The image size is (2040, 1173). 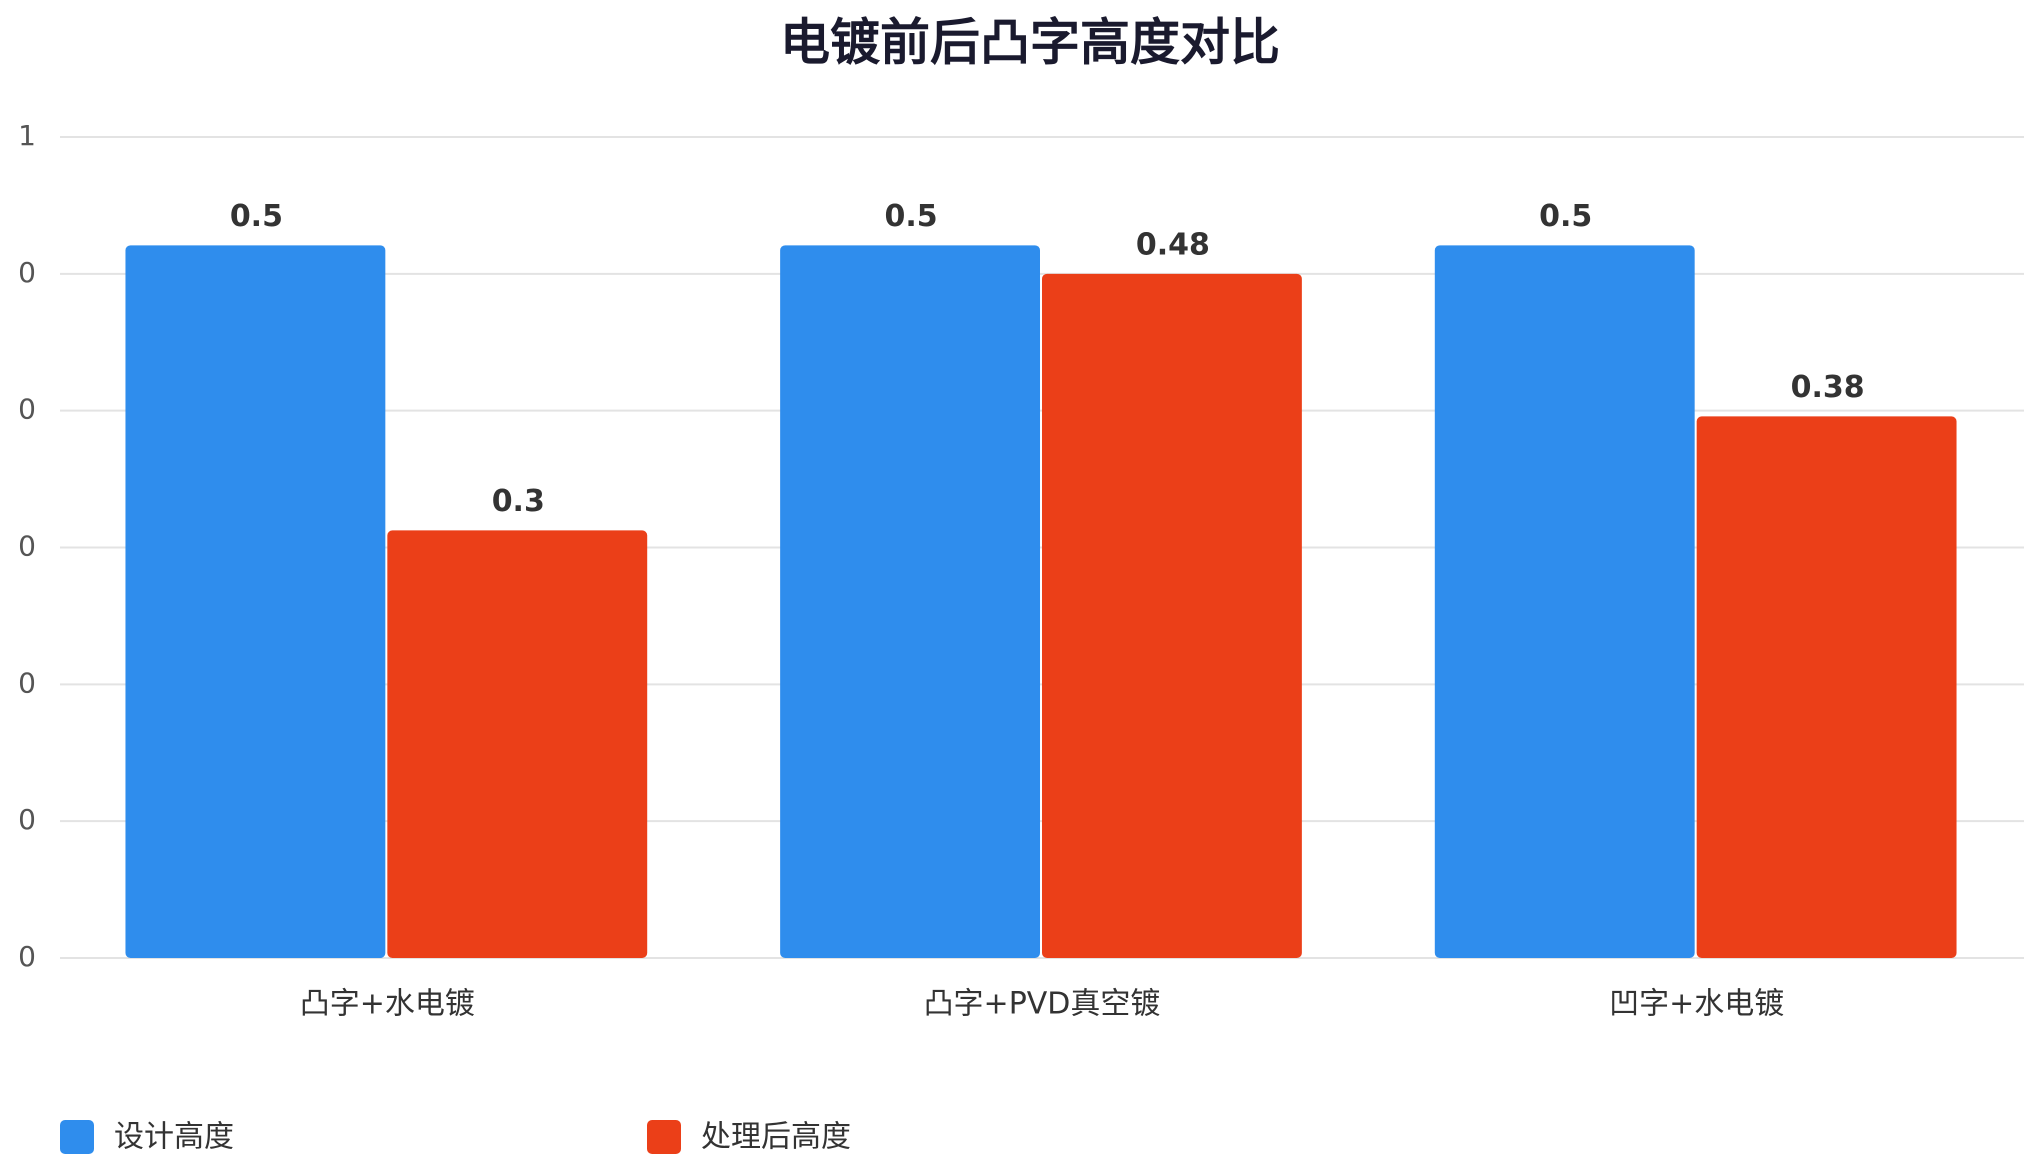 What do you see at coordinates (27, 135) in the screenshot?
I see `y-tick-label: 1` at bounding box center [27, 135].